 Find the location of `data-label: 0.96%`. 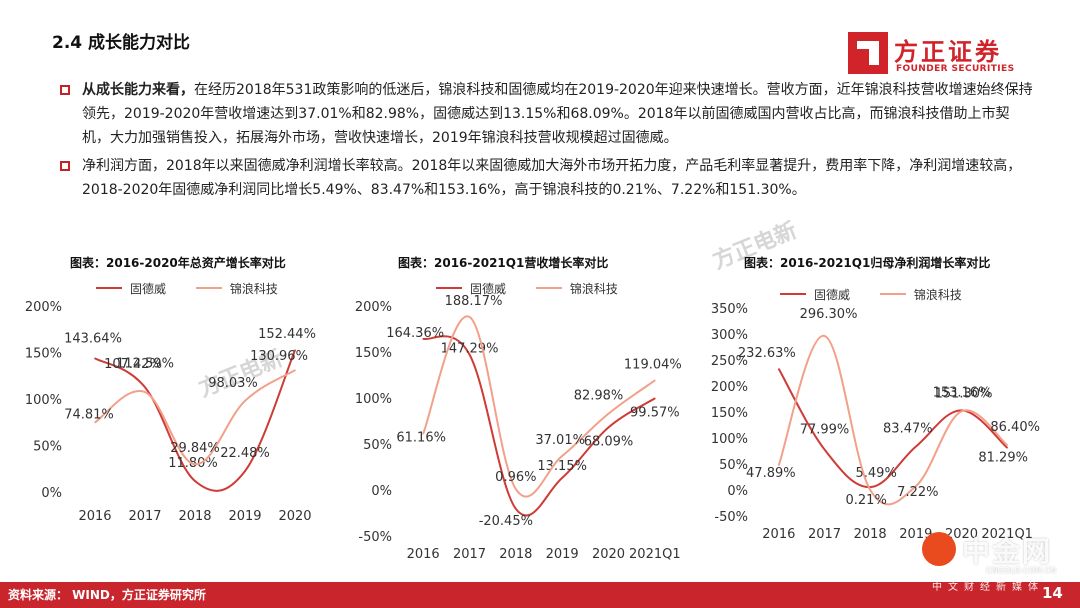

data-label: 0.96% is located at coordinates (515, 477).